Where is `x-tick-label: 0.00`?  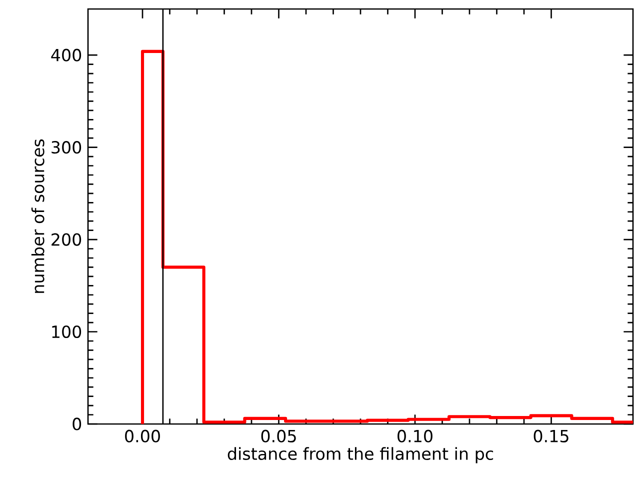
x-tick-label: 0.00 is located at coordinates (142, 436).